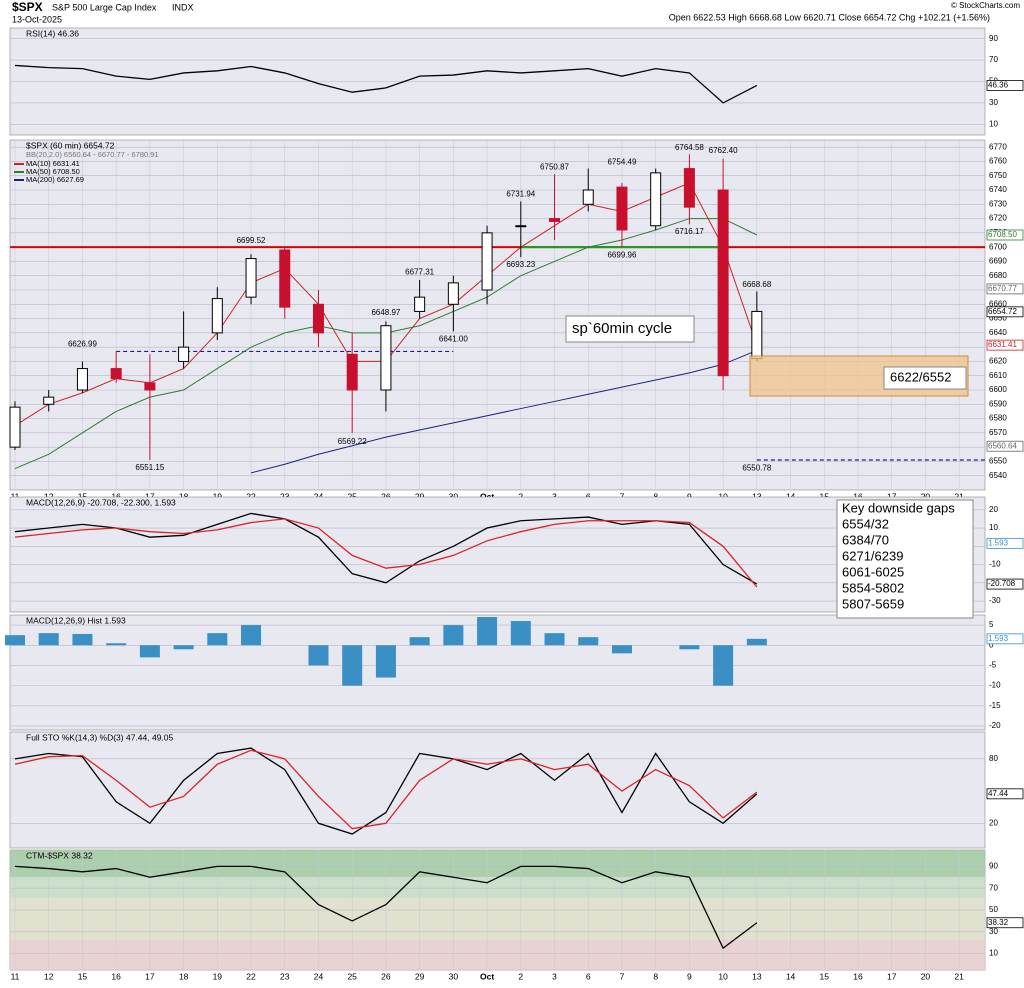 This screenshot has height=988, width=1024. I want to click on value-tag-label: 6654.72, so click(1002, 311).